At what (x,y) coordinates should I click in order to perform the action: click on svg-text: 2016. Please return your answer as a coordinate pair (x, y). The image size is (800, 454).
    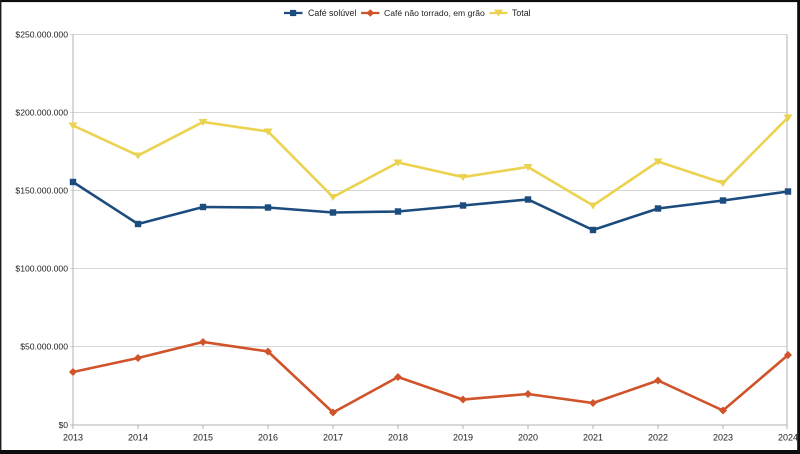
    Looking at the image, I should click on (268, 438).